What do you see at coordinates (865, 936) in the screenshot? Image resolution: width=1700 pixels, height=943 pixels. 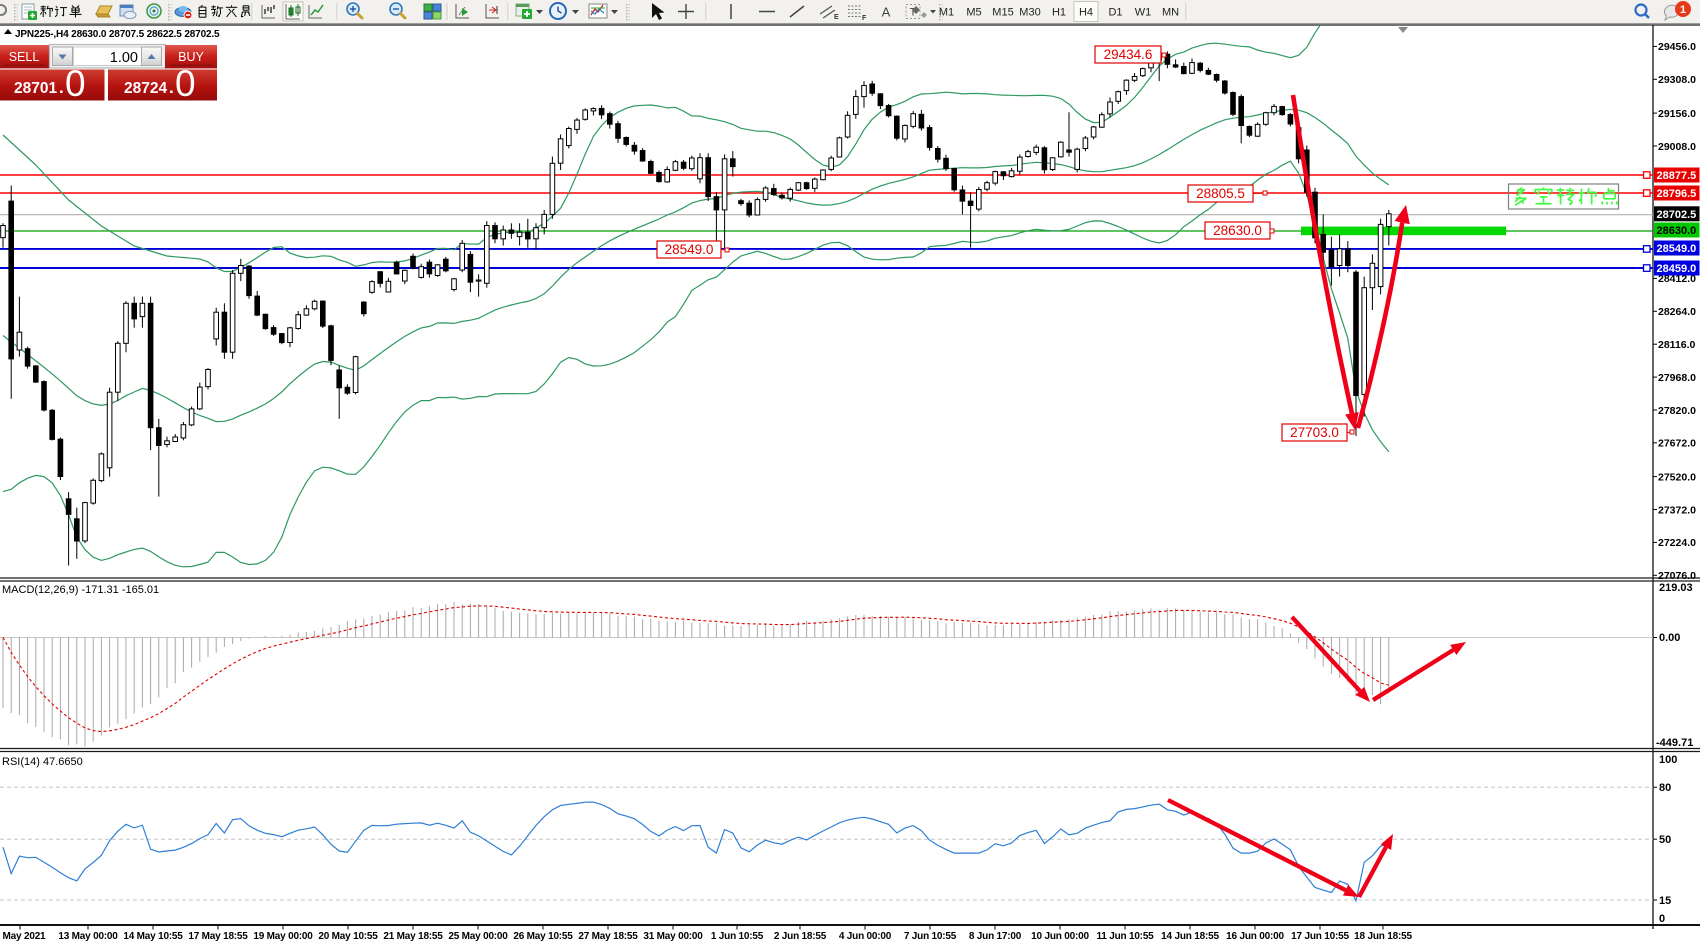 I see `svg-text: 4 Jun 00:00` at bounding box center [865, 936].